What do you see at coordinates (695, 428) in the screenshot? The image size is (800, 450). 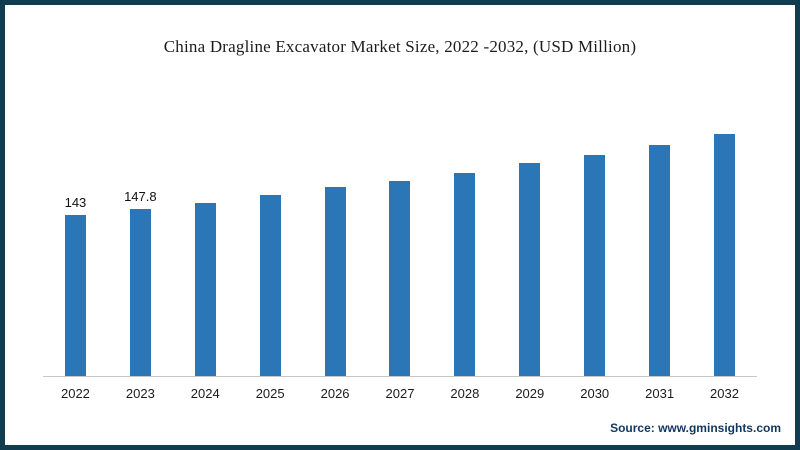 I see `source-attribution: Source: www.gminsights.com` at bounding box center [695, 428].